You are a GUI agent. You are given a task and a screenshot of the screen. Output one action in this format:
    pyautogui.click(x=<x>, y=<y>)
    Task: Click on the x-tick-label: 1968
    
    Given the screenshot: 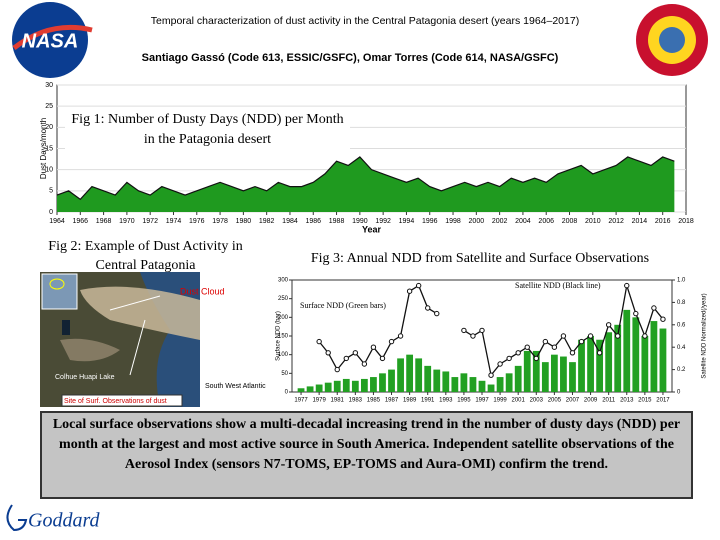 What is the action you would take?
    pyautogui.click(x=104, y=221)
    